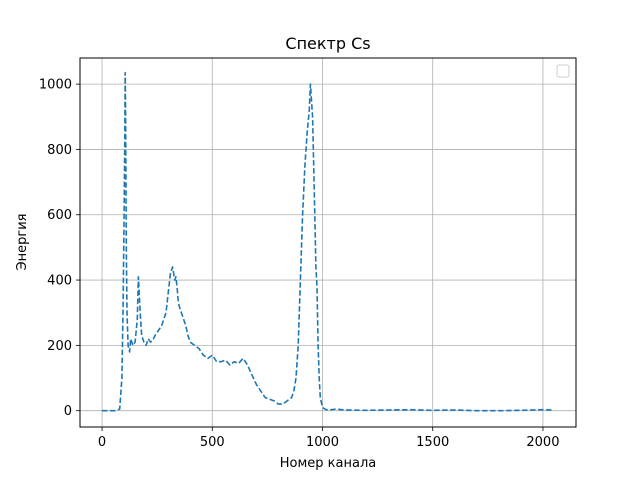 The width and height of the screenshot is (640, 480). What do you see at coordinates (102, 442) in the screenshot?
I see `x-tick-label: 0` at bounding box center [102, 442].